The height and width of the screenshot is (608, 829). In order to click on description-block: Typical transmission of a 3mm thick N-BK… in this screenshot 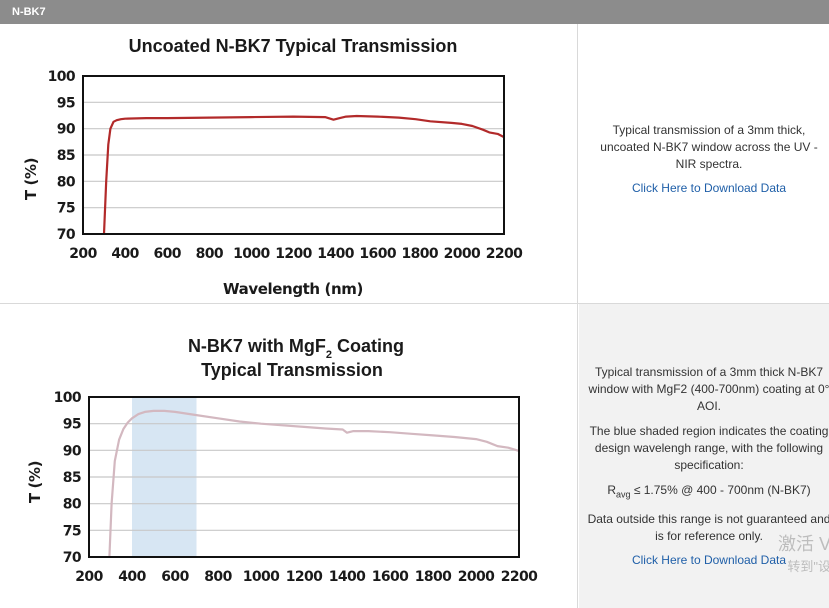, I will do `click(708, 454)`.